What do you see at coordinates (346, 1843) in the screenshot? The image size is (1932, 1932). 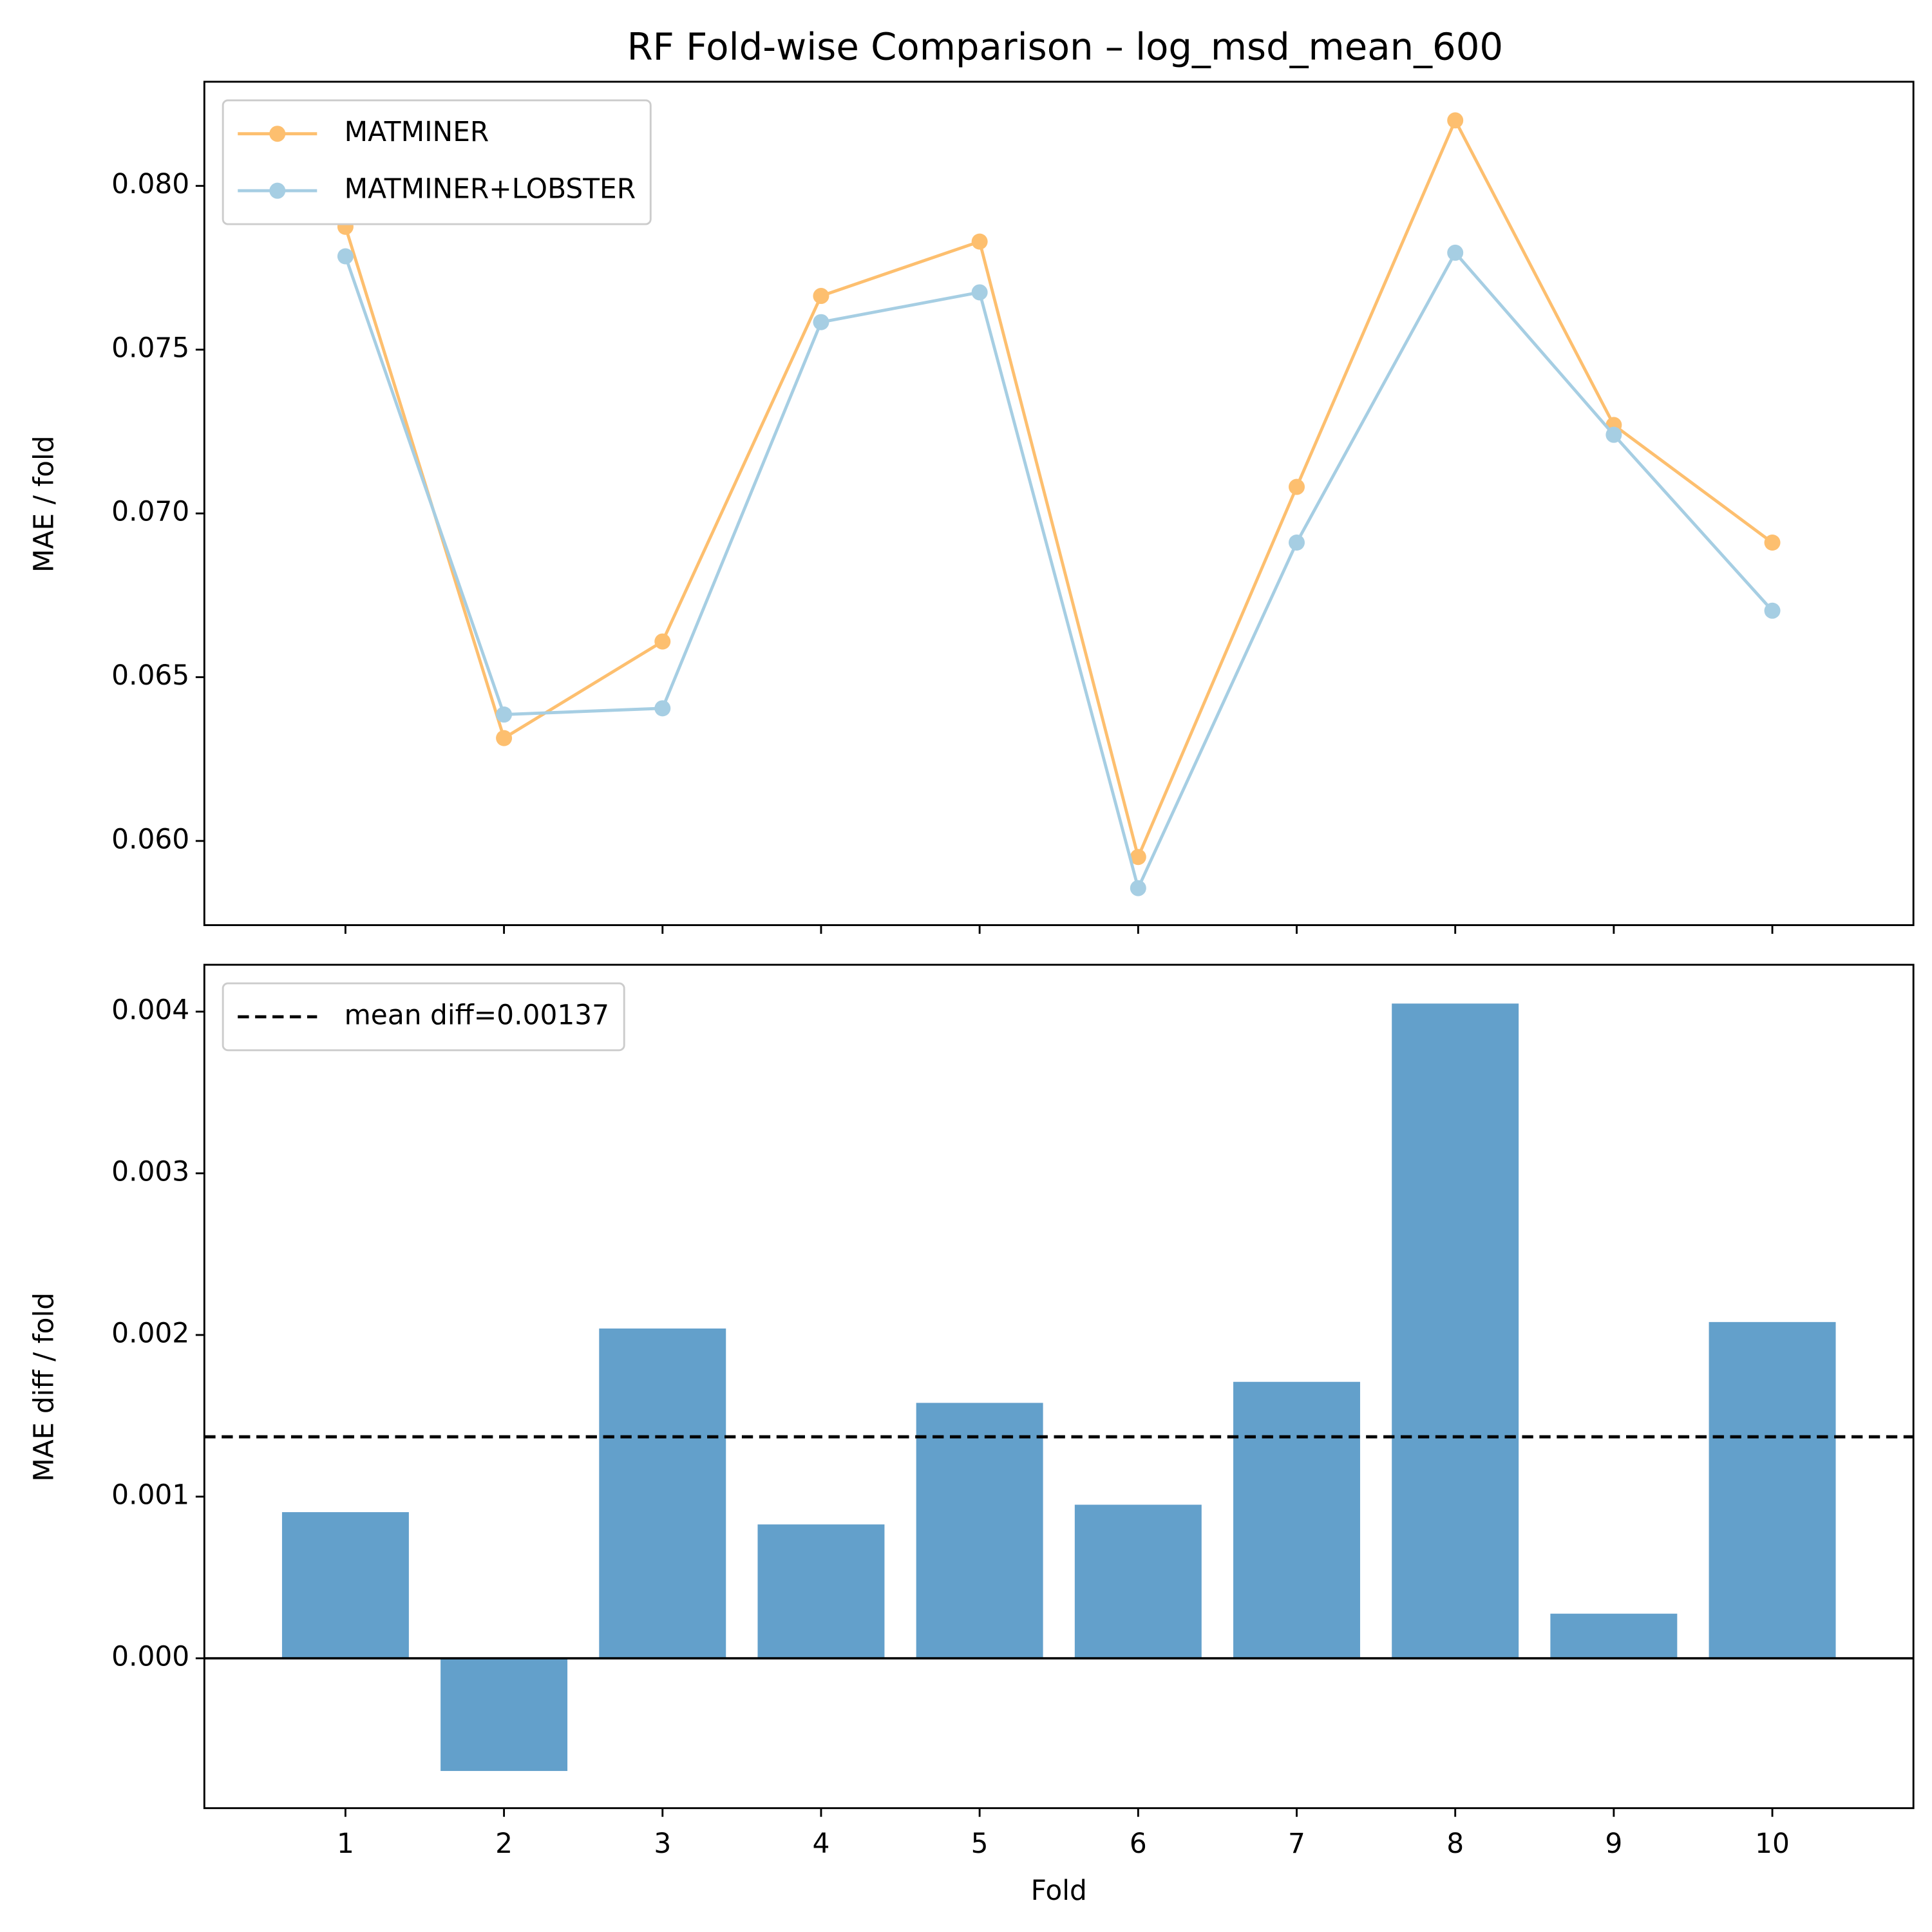 I see `x-tick-label: 1` at bounding box center [346, 1843].